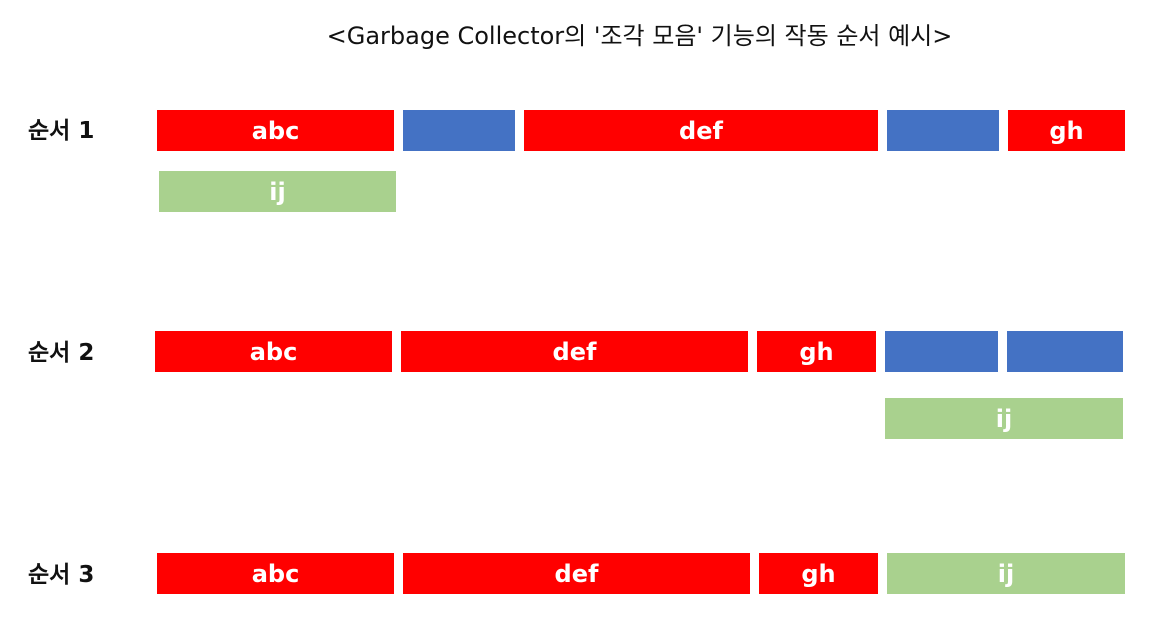 This screenshot has height=625, width=1171. What do you see at coordinates (701, 130) in the screenshot?
I see `step-1-block-def: def` at bounding box center [701, 130].